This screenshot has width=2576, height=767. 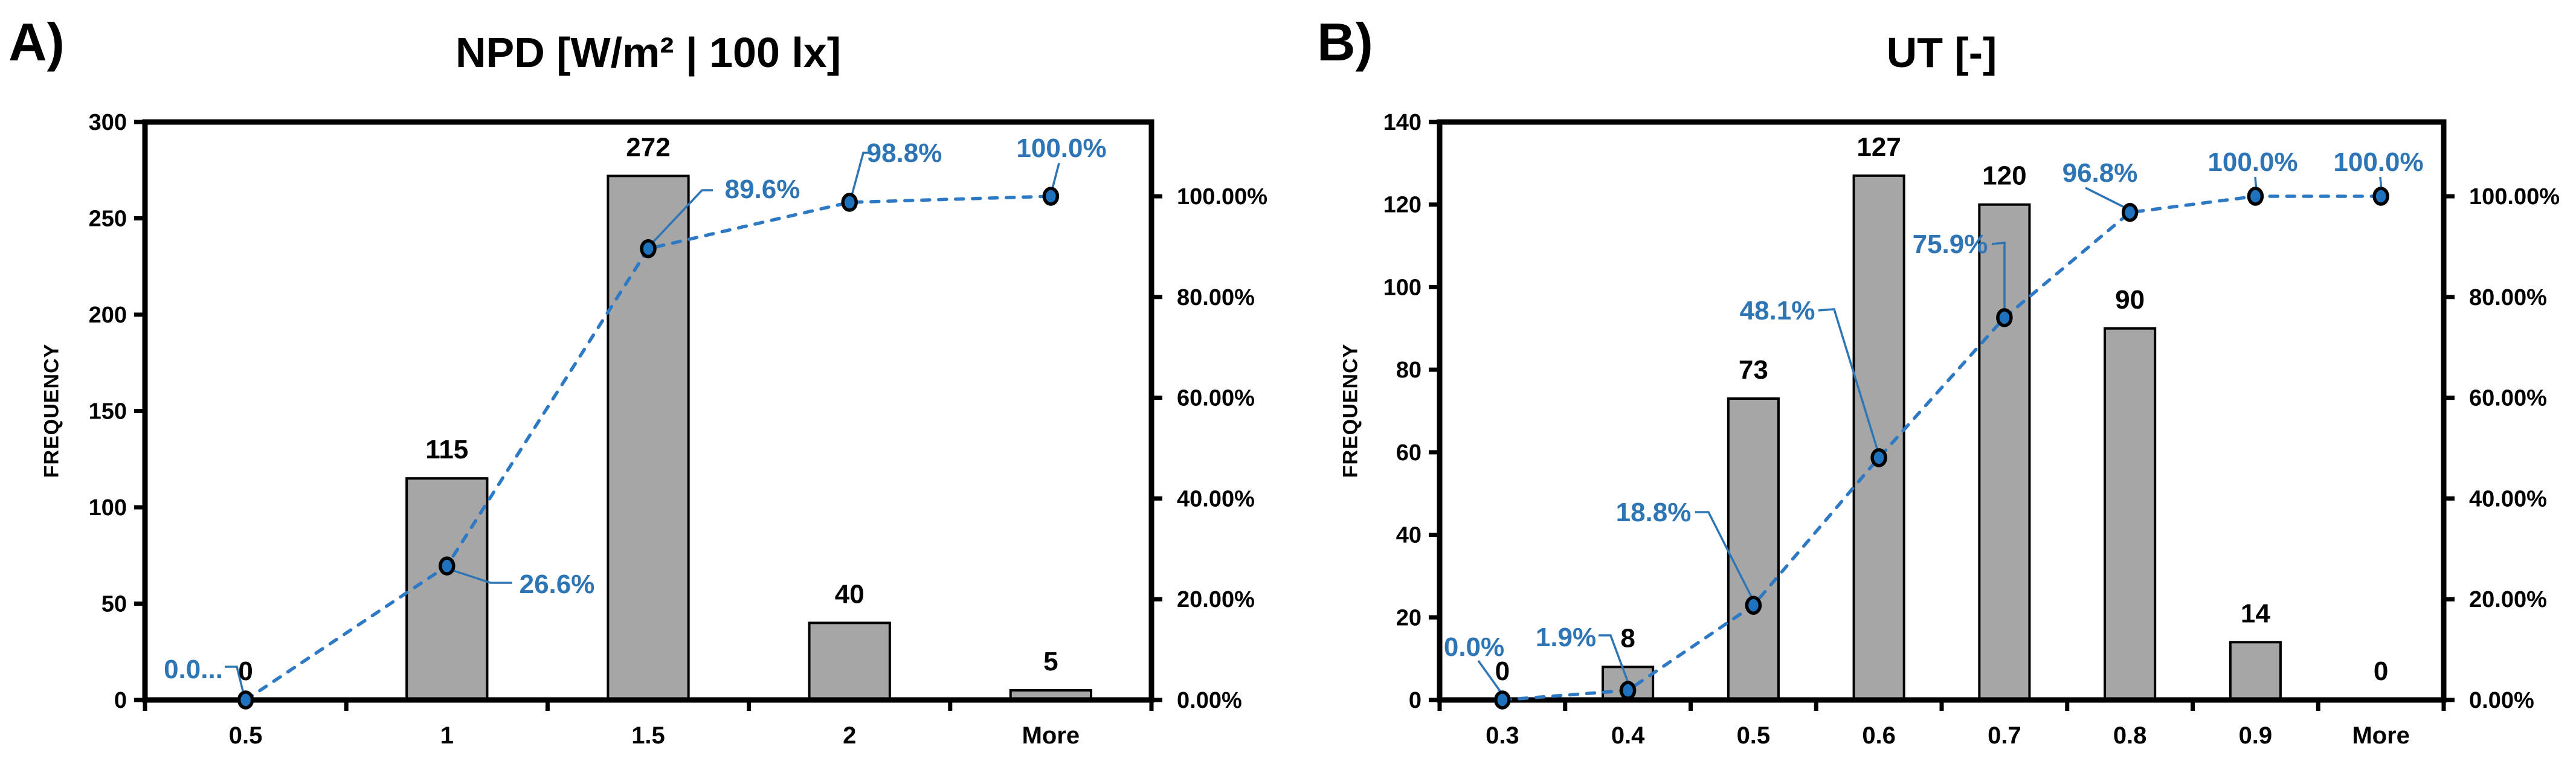 I want to click on y-axis-tick-label: 50, so click(x=114, y=604).